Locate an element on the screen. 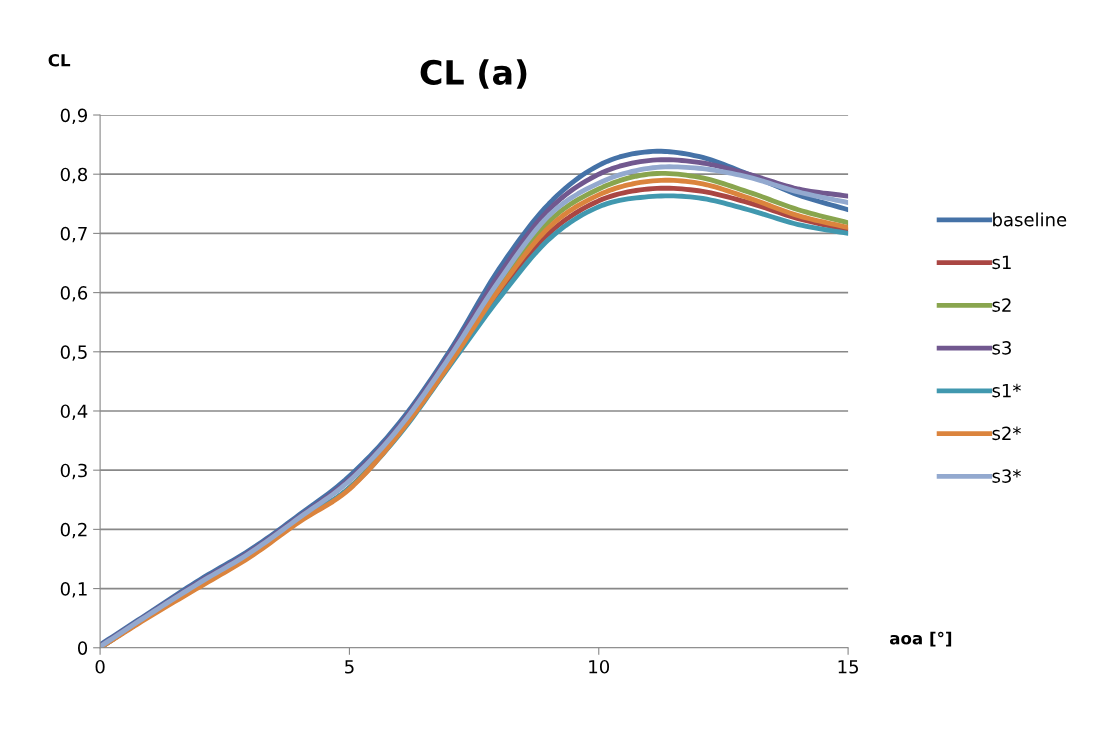 The image size is (1100, 742). legend-label: s1* is located at coordinates (1006, 390).